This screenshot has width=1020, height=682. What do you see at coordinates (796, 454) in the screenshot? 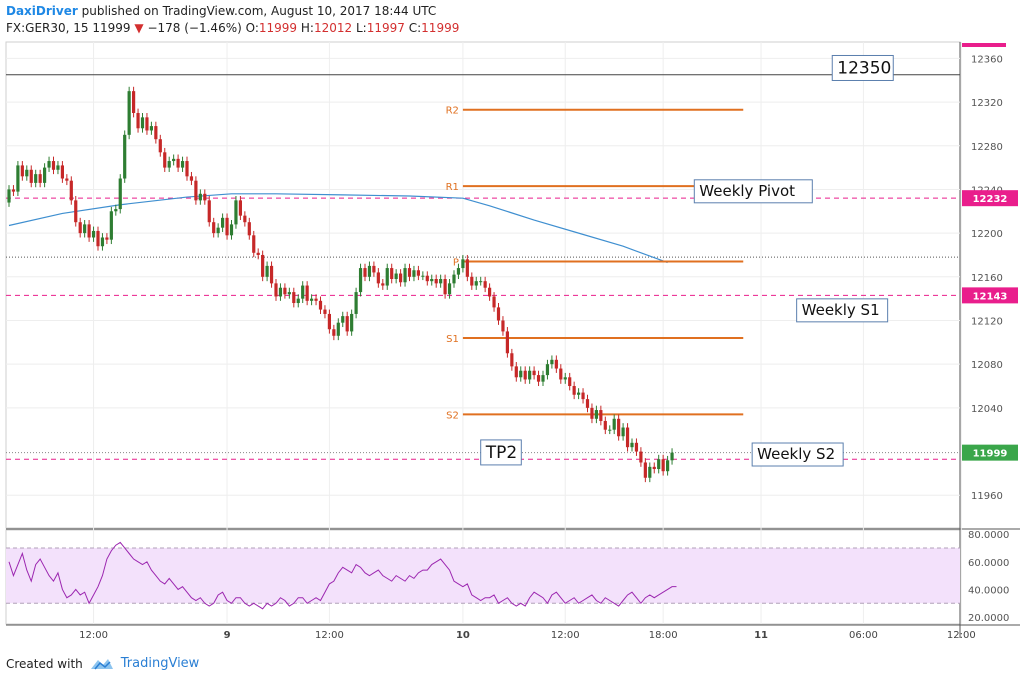
I see `annotation-text: Weekly S2` at bounding box center [796, 454].